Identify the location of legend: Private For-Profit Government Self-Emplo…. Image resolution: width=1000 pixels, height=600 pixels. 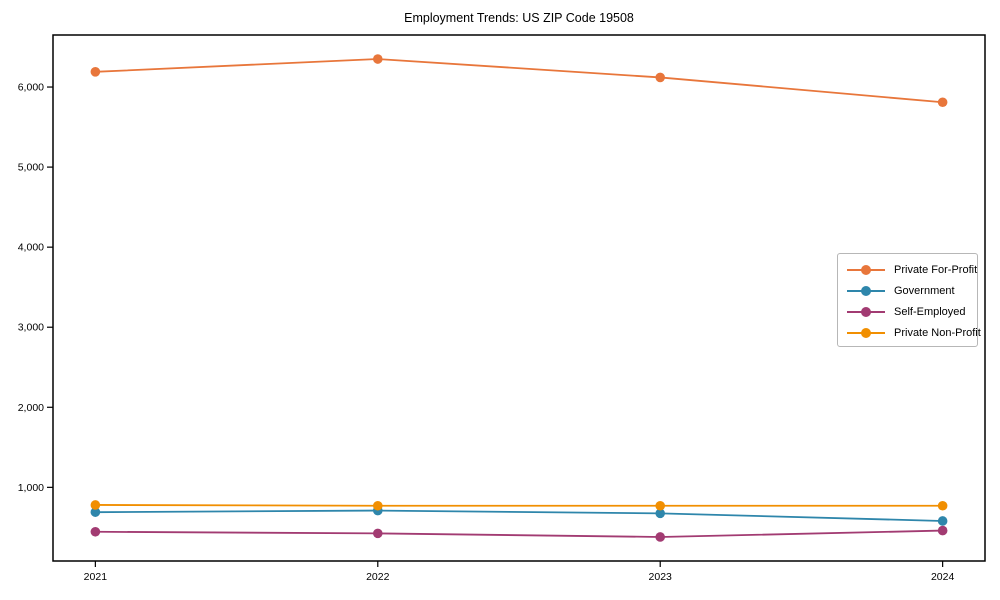
(909, 300).